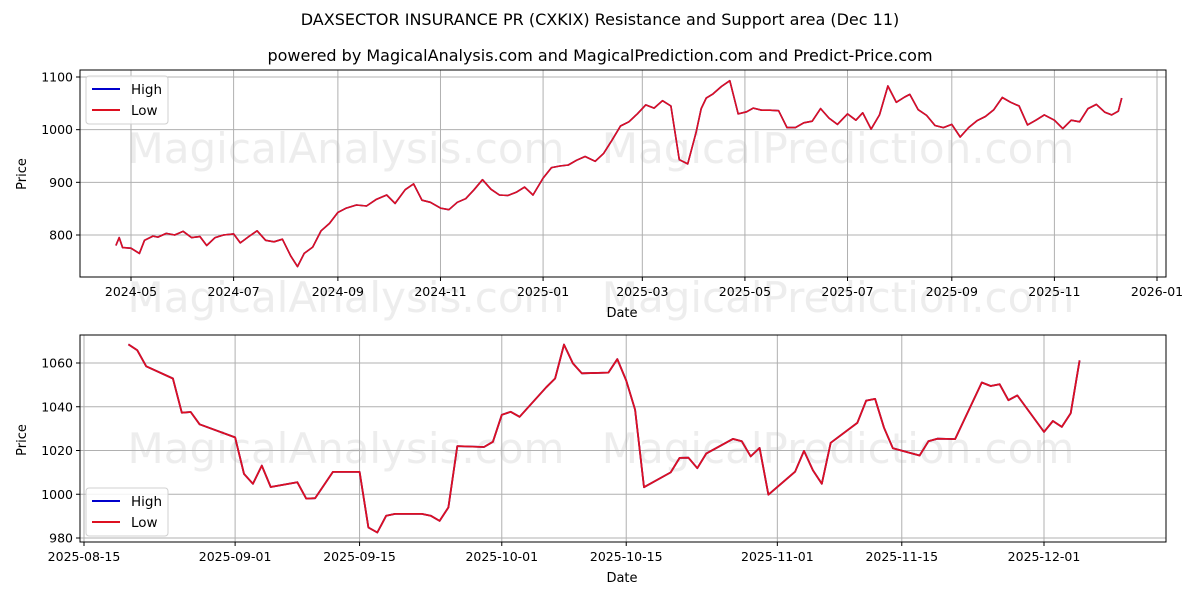  Describe the element at coordinates (131, 291) in the screenshot. I see `x-tick-label: 2024-05` at that location.